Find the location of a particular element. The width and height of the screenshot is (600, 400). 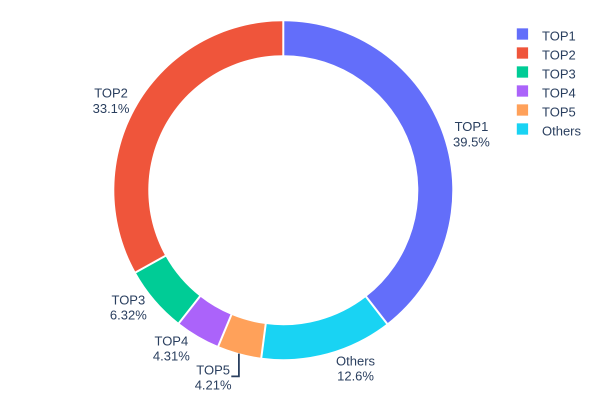

svg-text: 6.32% is located at coordinates (128, 315).